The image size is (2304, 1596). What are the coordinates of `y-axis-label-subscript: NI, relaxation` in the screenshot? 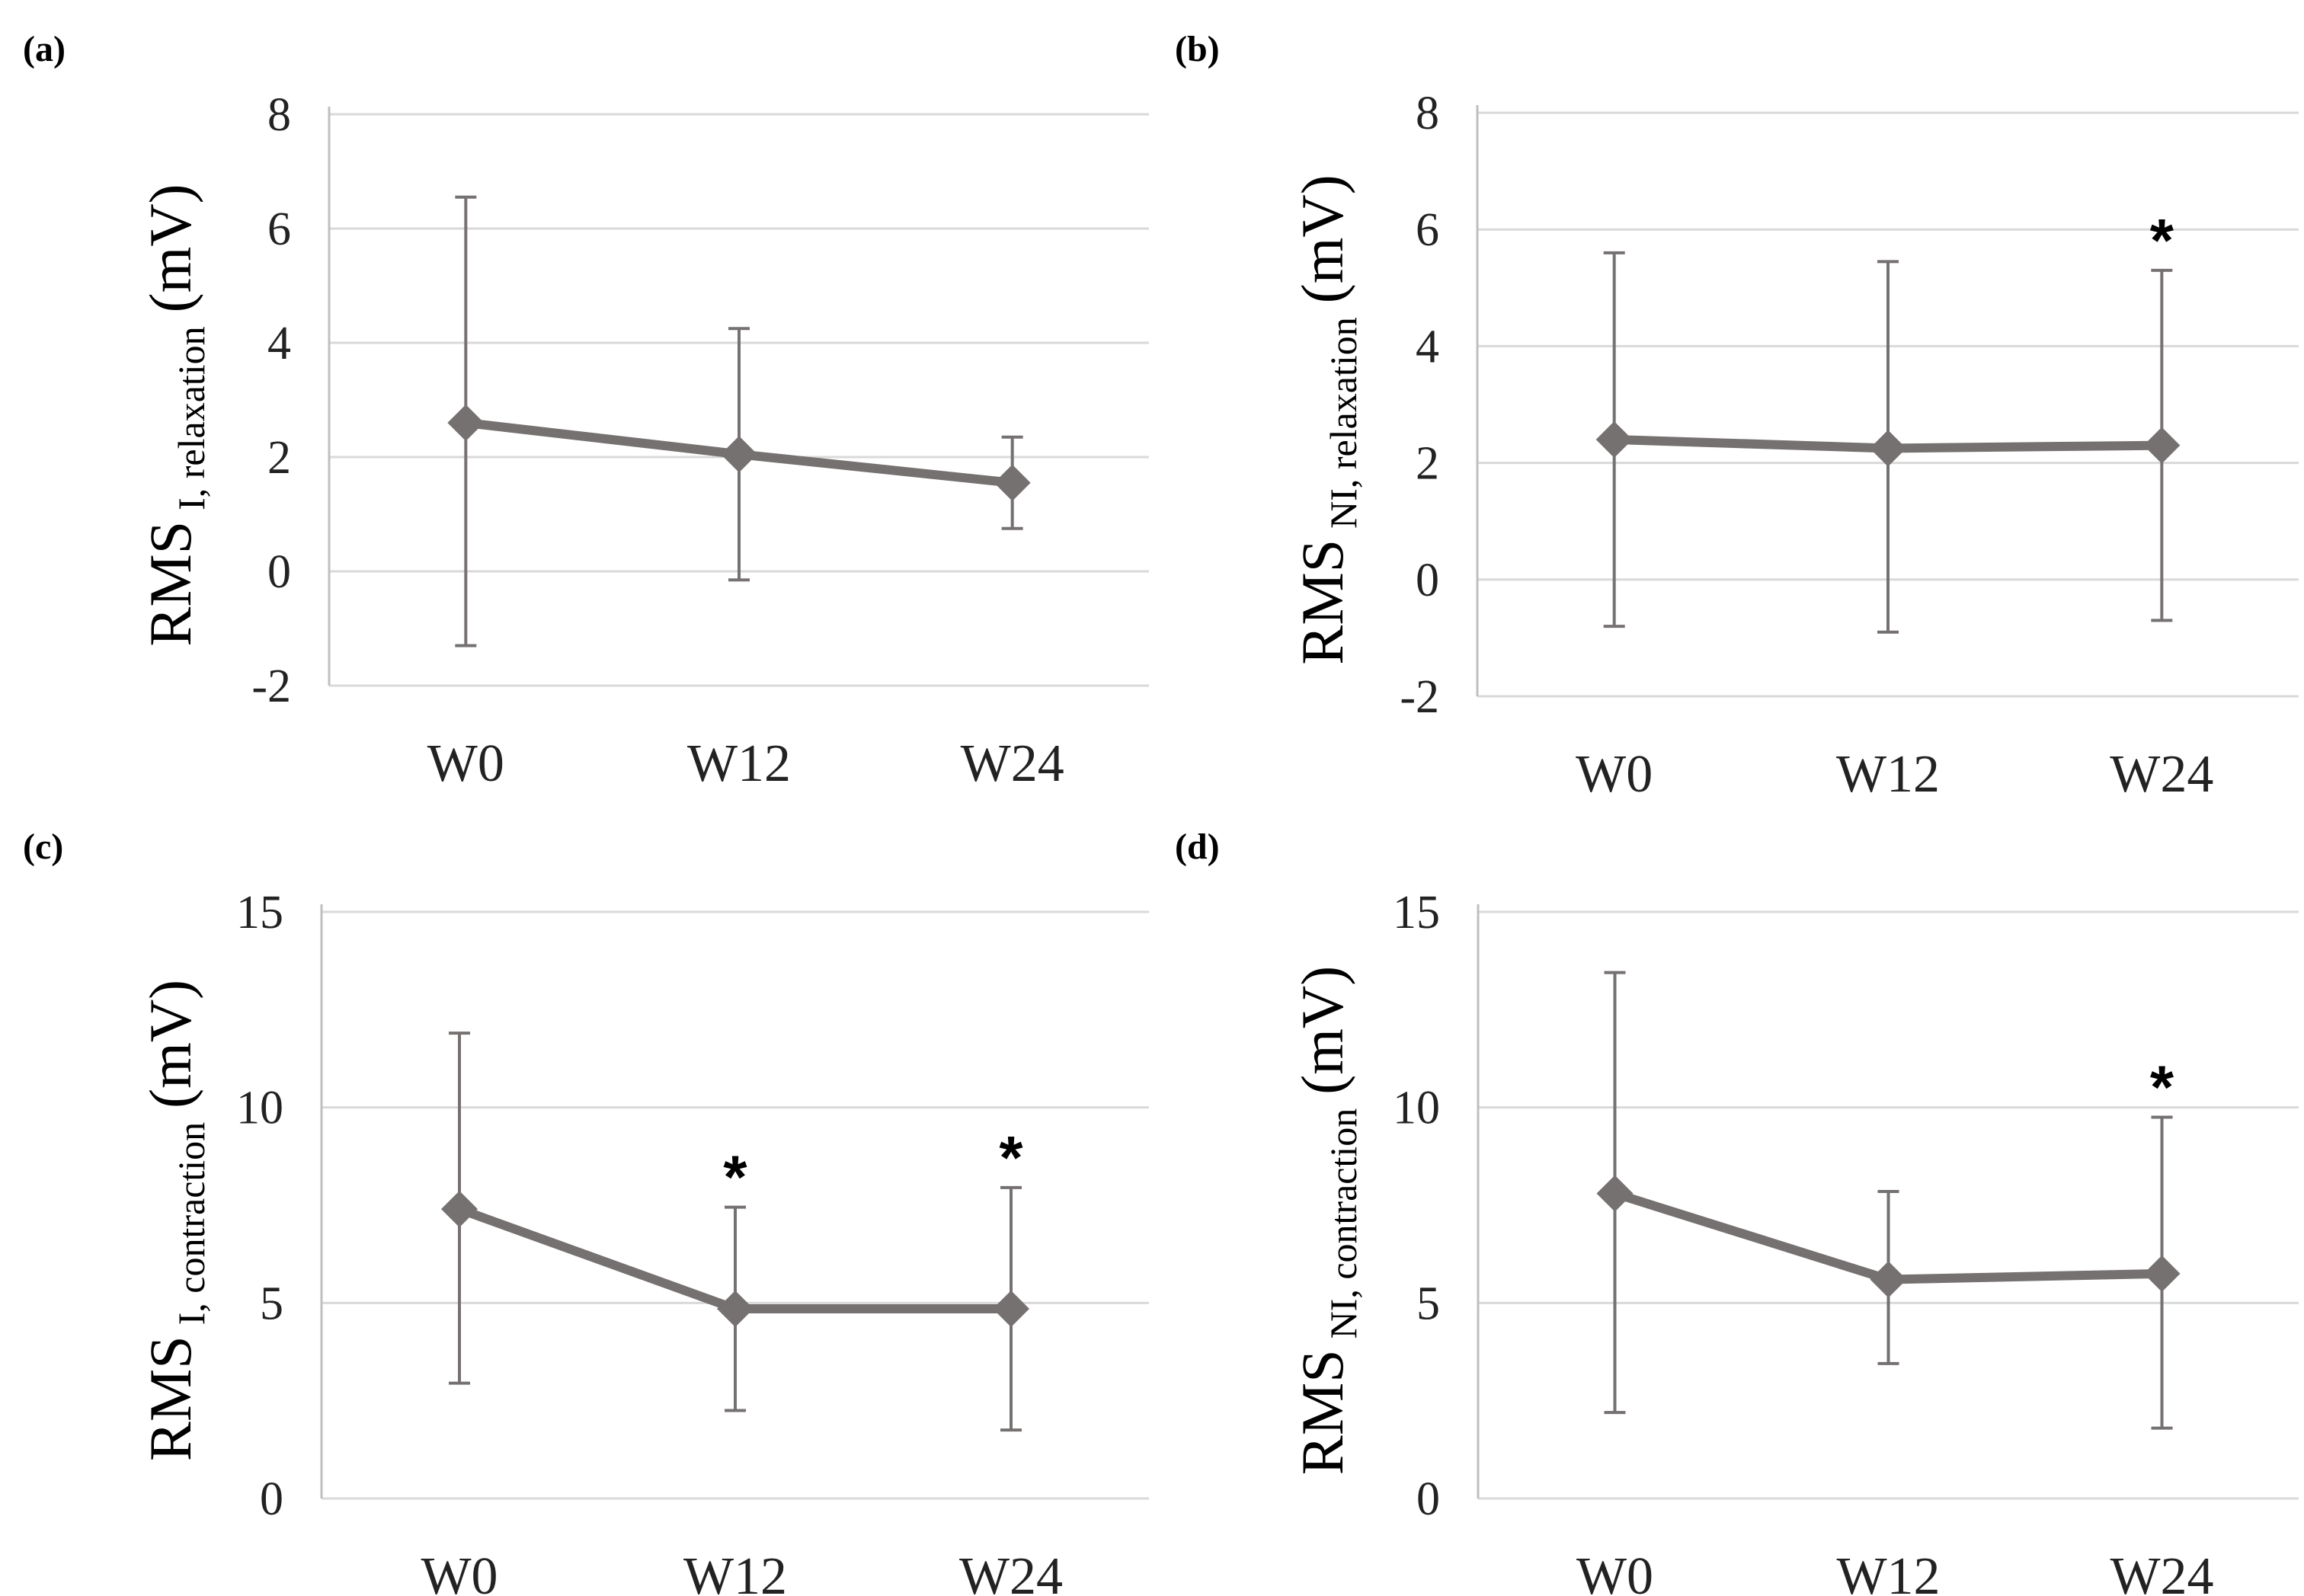 It's located at (1343, 423).